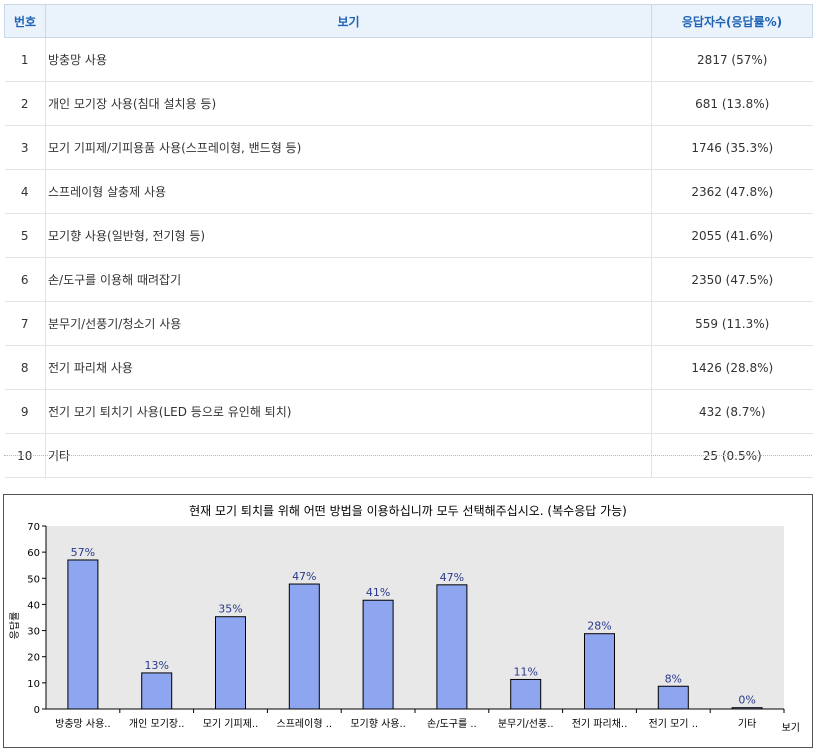 The width and height of the screenshot is (817, 751). What do you see at coordinates (25, 21) in the screenshot?
I see `header-num: 번호` at bounding box center [25, 21].